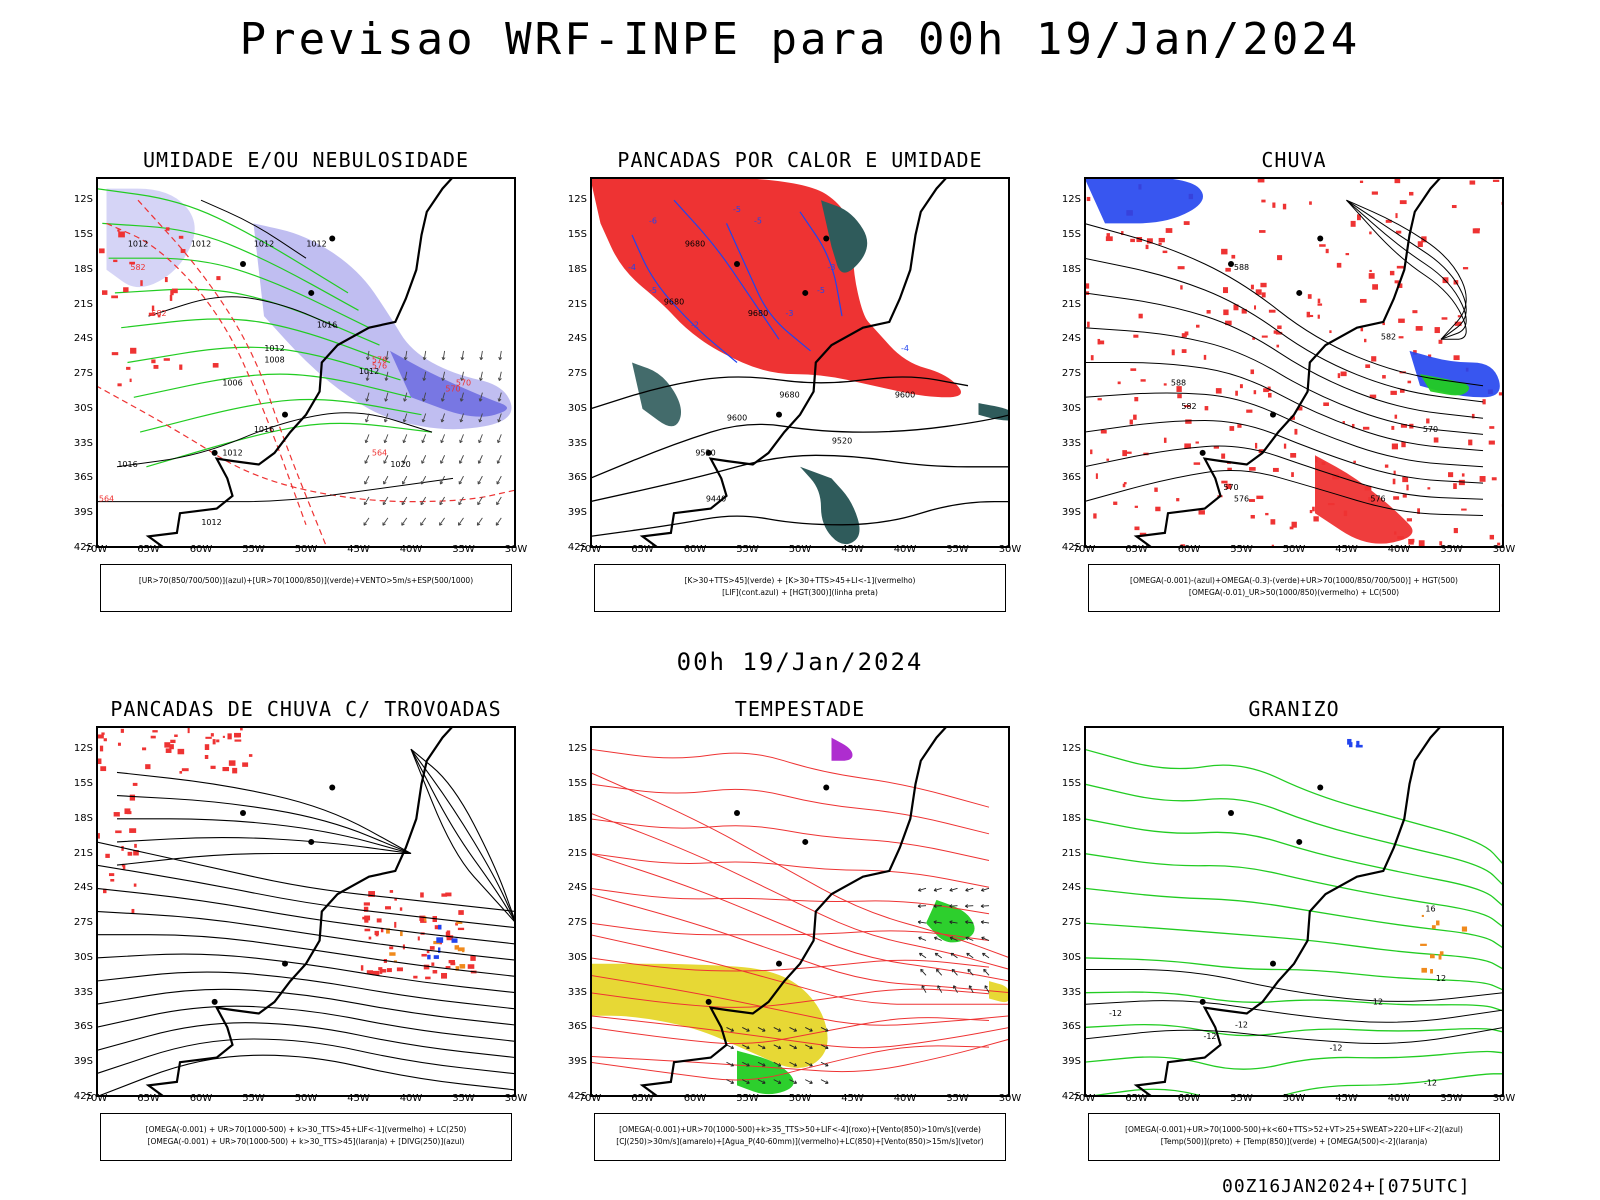 Image resolution: width=1600 pixels, height=1200 pixels. I want to click on height-label: 576, so click(1377, 499).